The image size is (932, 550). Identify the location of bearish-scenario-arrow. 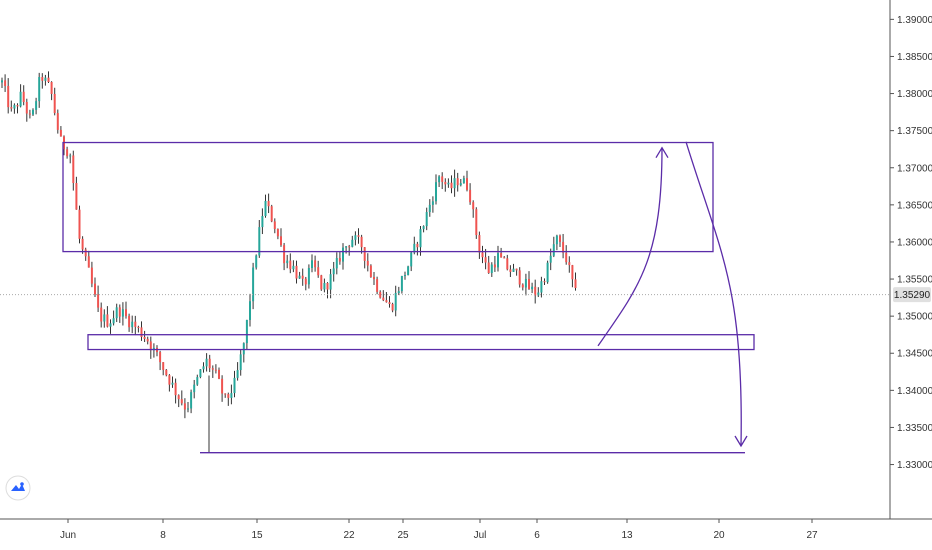
(713, 294).